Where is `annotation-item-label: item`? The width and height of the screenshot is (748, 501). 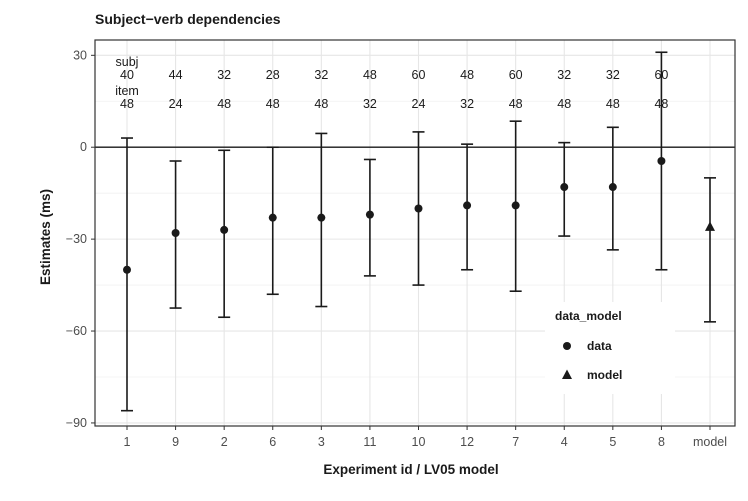
annotation-item-label: item is located at coordinates (127, 91).